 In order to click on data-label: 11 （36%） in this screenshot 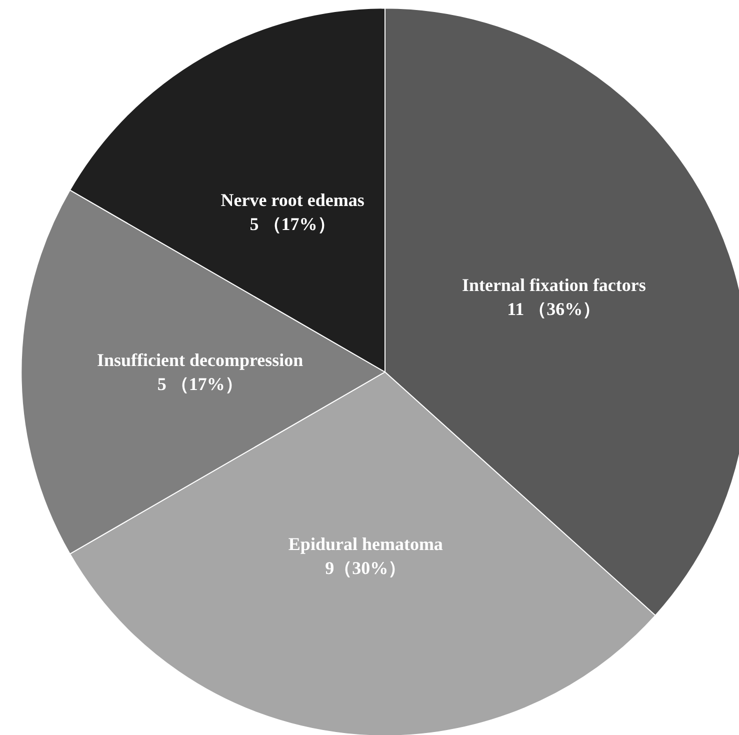, I will do `click(554, 308)`.